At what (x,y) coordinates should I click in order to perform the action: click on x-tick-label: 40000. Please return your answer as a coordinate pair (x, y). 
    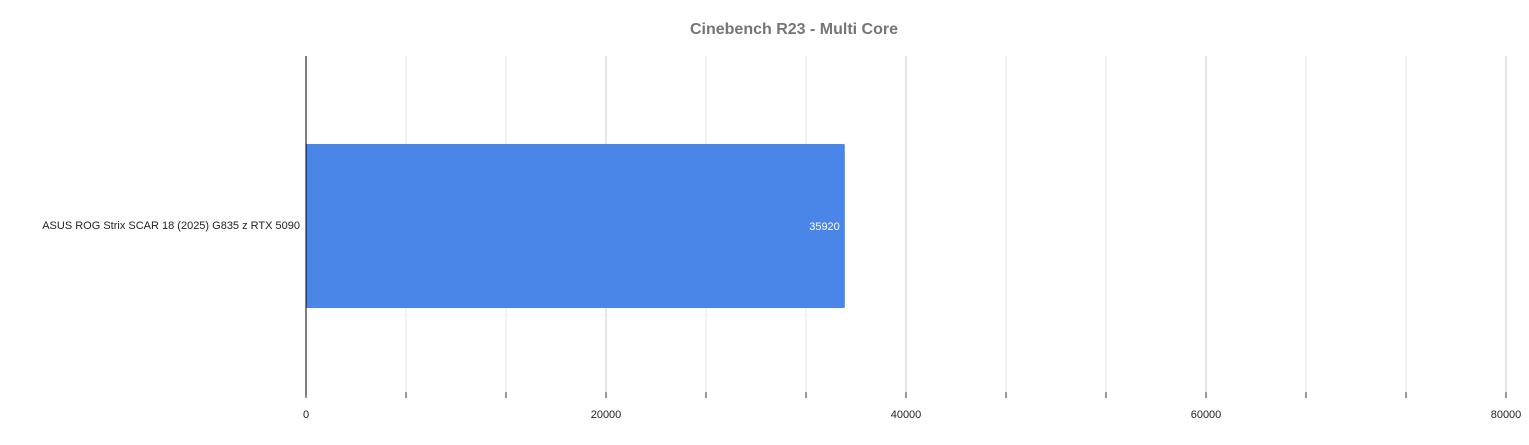
    Looking at the image, I should click on (906, 415).